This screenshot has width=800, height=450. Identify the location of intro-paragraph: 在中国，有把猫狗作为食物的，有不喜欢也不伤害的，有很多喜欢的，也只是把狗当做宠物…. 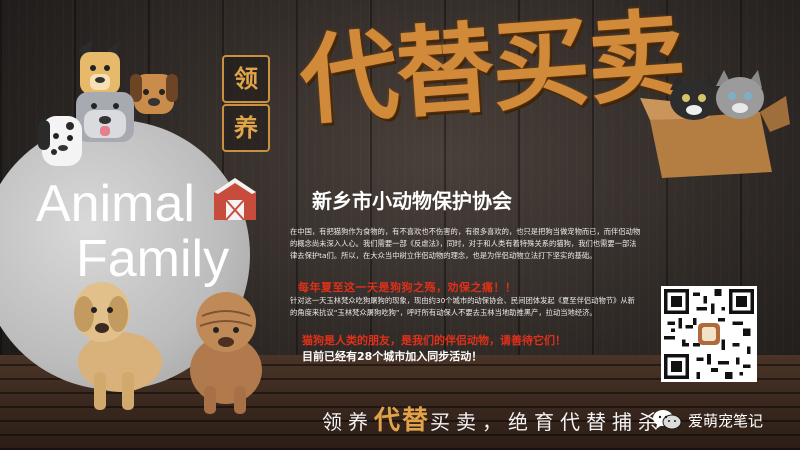
(465, 244).